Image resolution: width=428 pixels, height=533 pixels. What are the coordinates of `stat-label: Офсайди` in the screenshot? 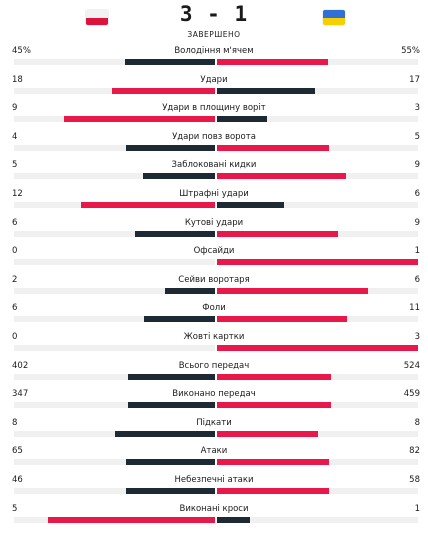 It's located at (214, 251).